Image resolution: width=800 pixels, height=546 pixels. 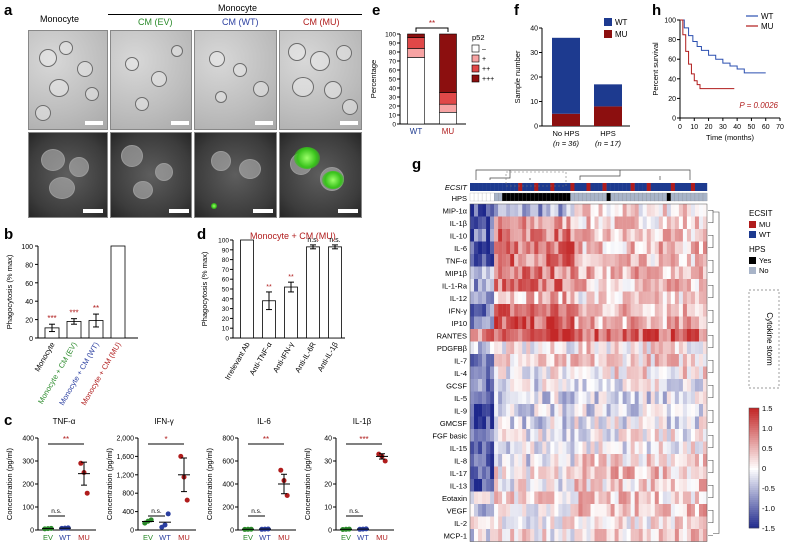 What do you see at coordinates (536, 127) in the screenshot?
I see `f-y-tick-label: 0` at bounding box center [536, 127].